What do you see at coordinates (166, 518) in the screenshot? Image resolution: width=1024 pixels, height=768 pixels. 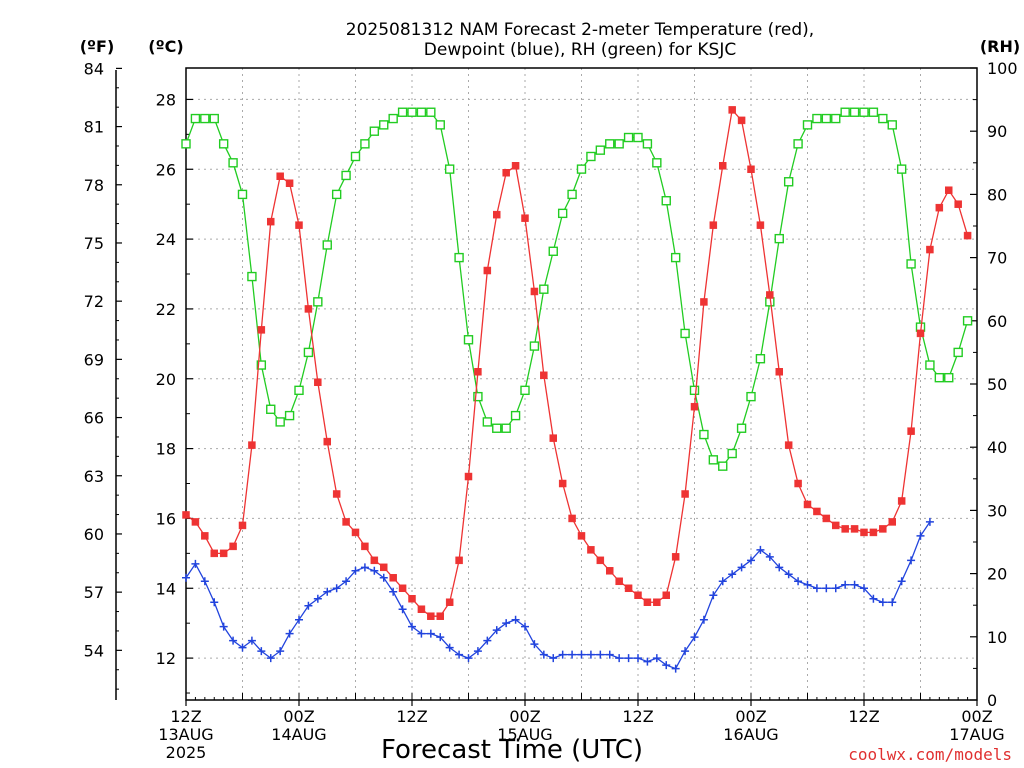 I see `celsius-tick-label: 16` at bounding box center [166, 518].